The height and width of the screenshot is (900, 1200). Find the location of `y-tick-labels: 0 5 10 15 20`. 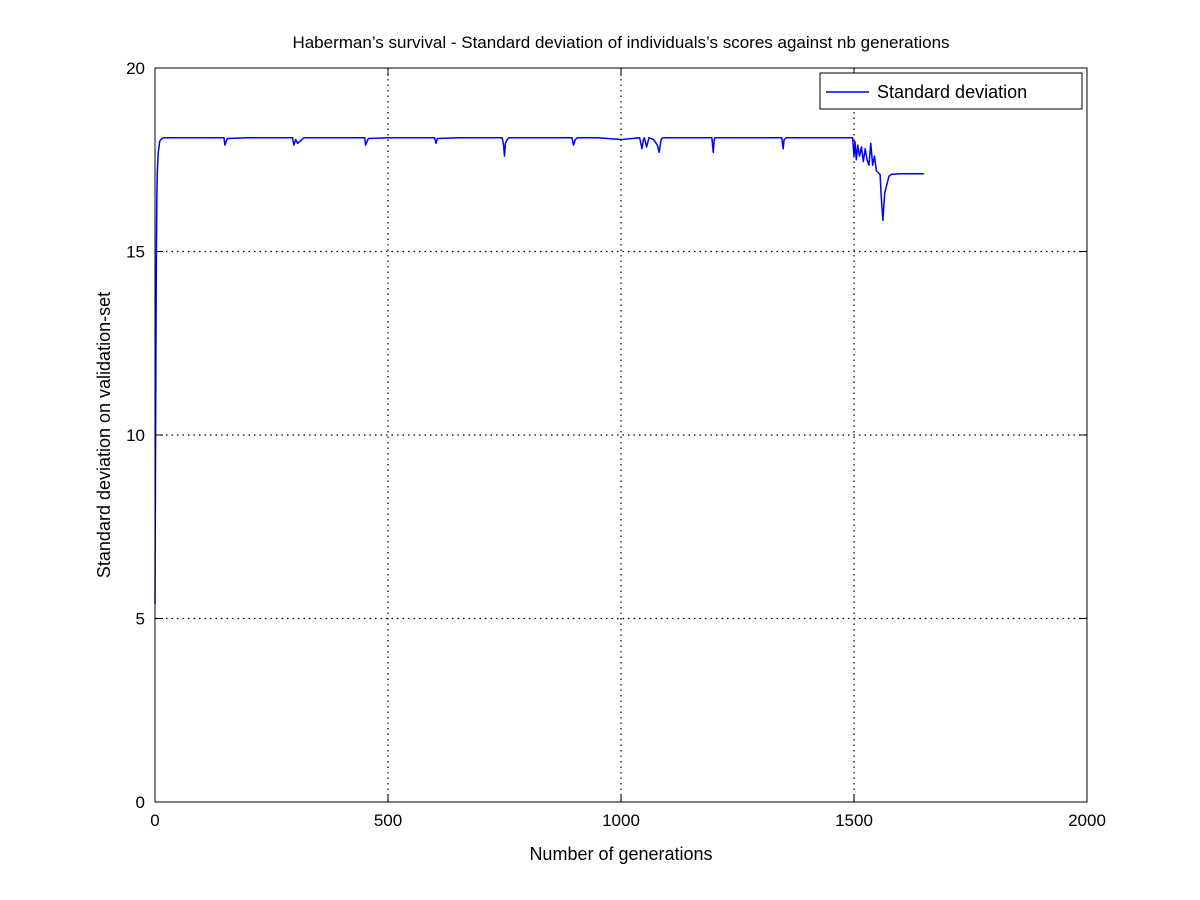

y-tick-labels: 0 5 10 15 20 is located at coordinates (135, 435).